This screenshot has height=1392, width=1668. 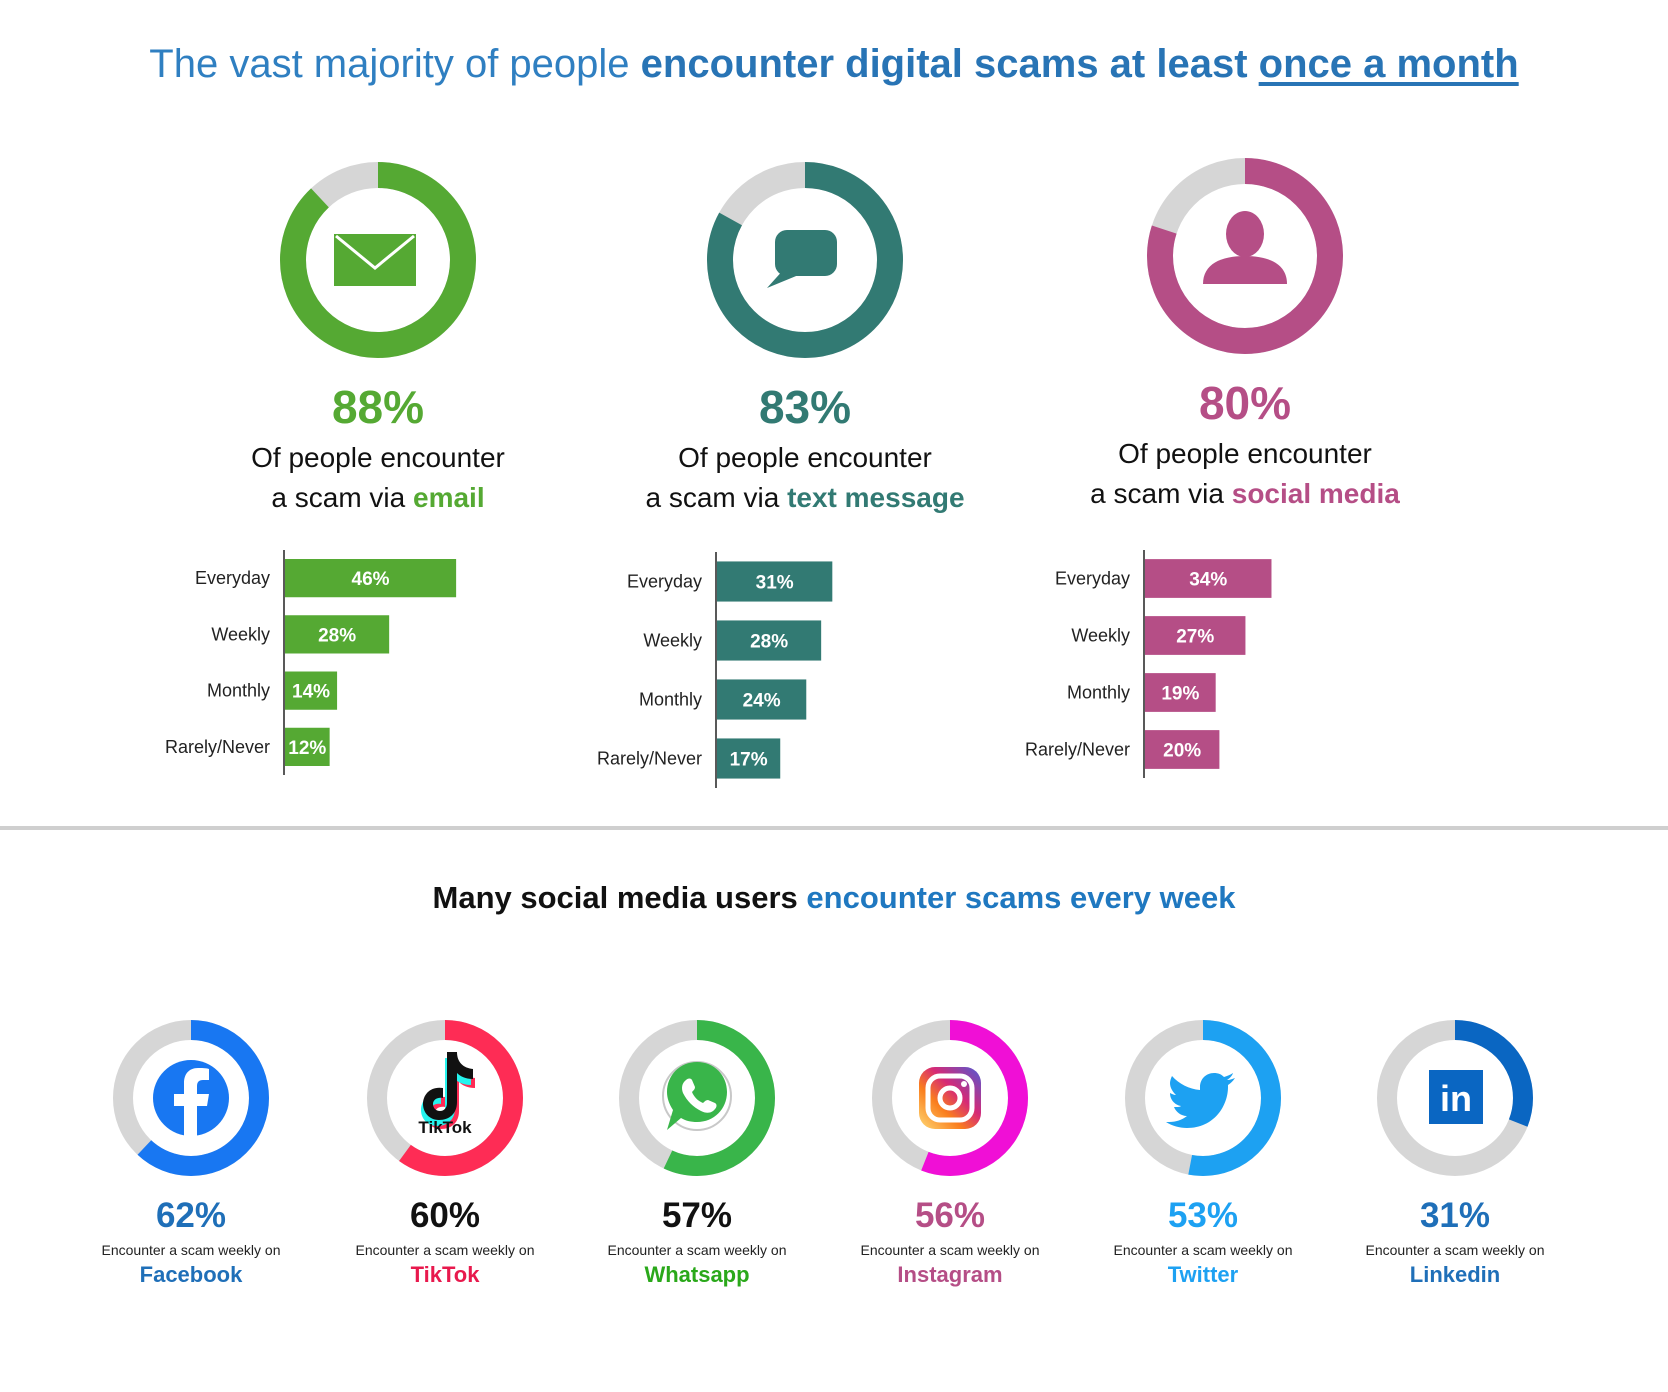 I want to click on whatsapp-icon, so click(x=697, y=1096).